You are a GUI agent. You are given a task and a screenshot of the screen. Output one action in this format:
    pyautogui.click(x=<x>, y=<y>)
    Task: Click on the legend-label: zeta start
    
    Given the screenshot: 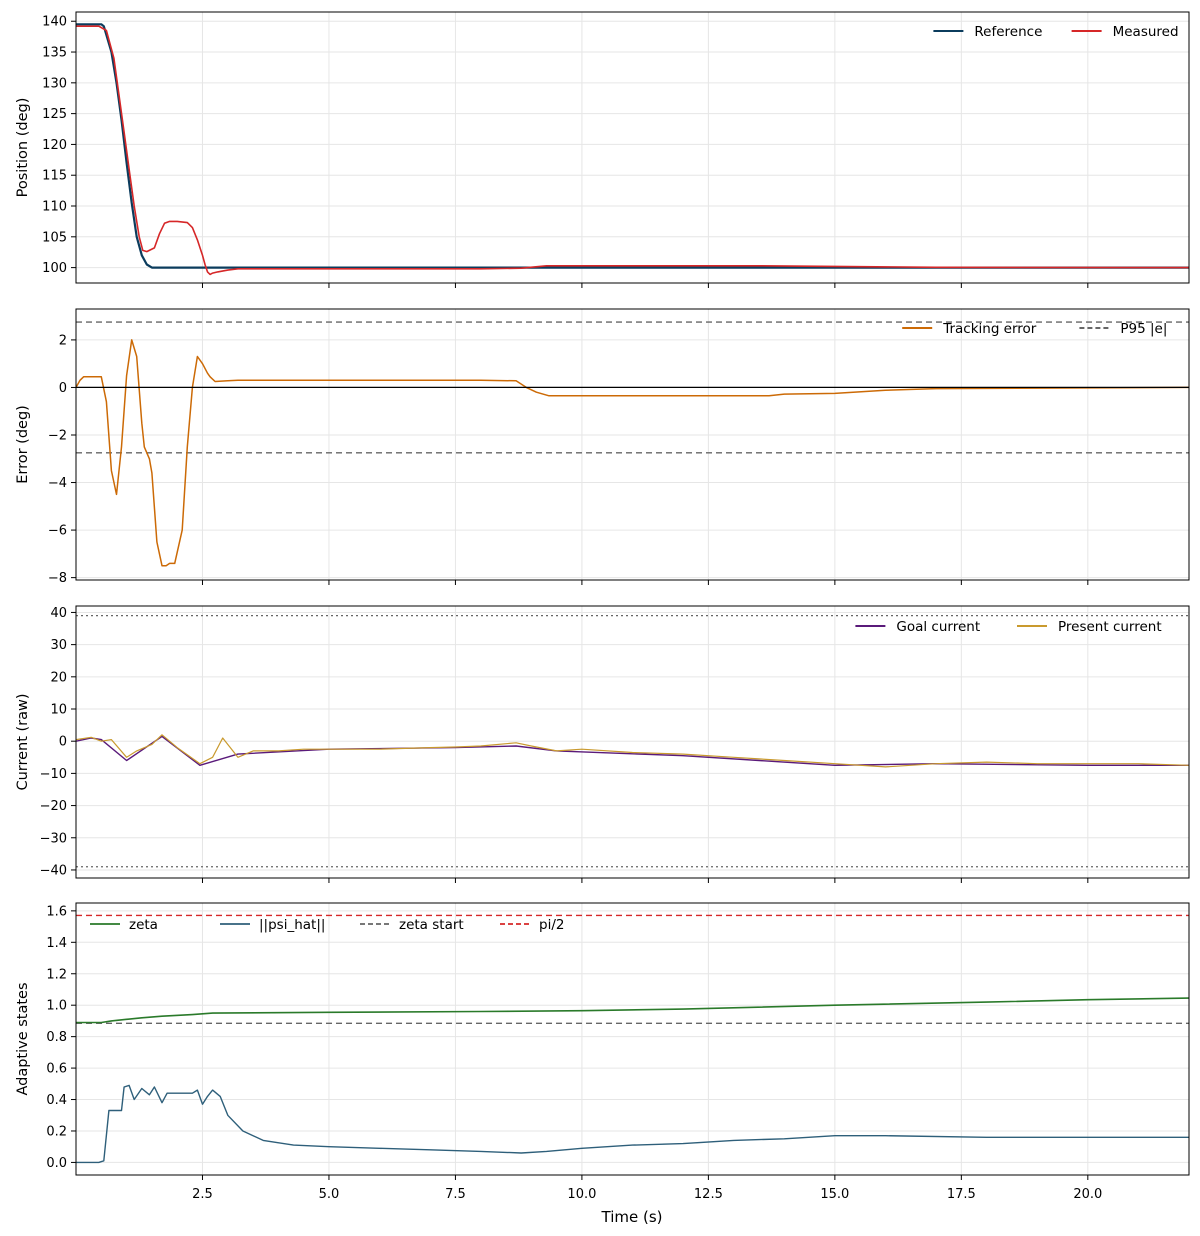 What is the action you would take?
    pyautogui.click(x=431, y=925)
    